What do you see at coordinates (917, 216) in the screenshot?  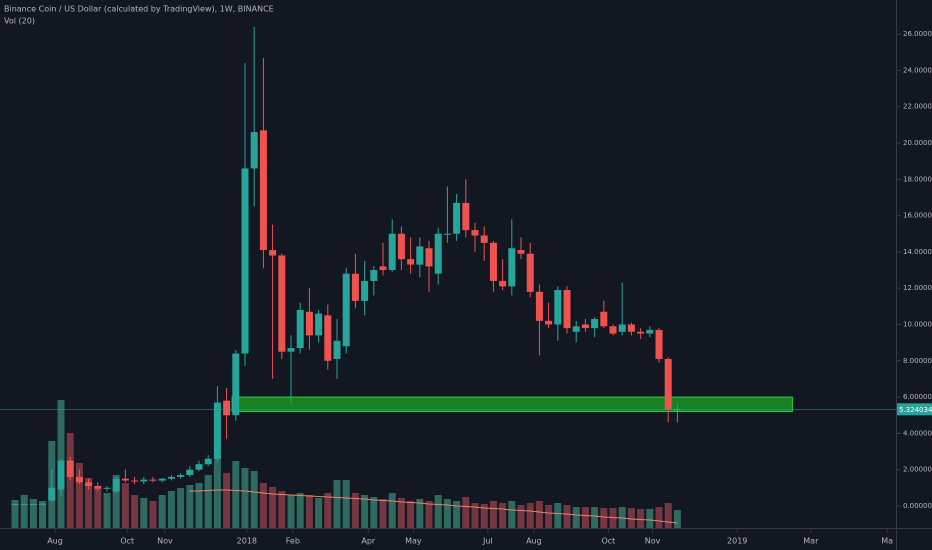 I see `y-tick-label: 16.0000000` at bounding box center [917, 216].